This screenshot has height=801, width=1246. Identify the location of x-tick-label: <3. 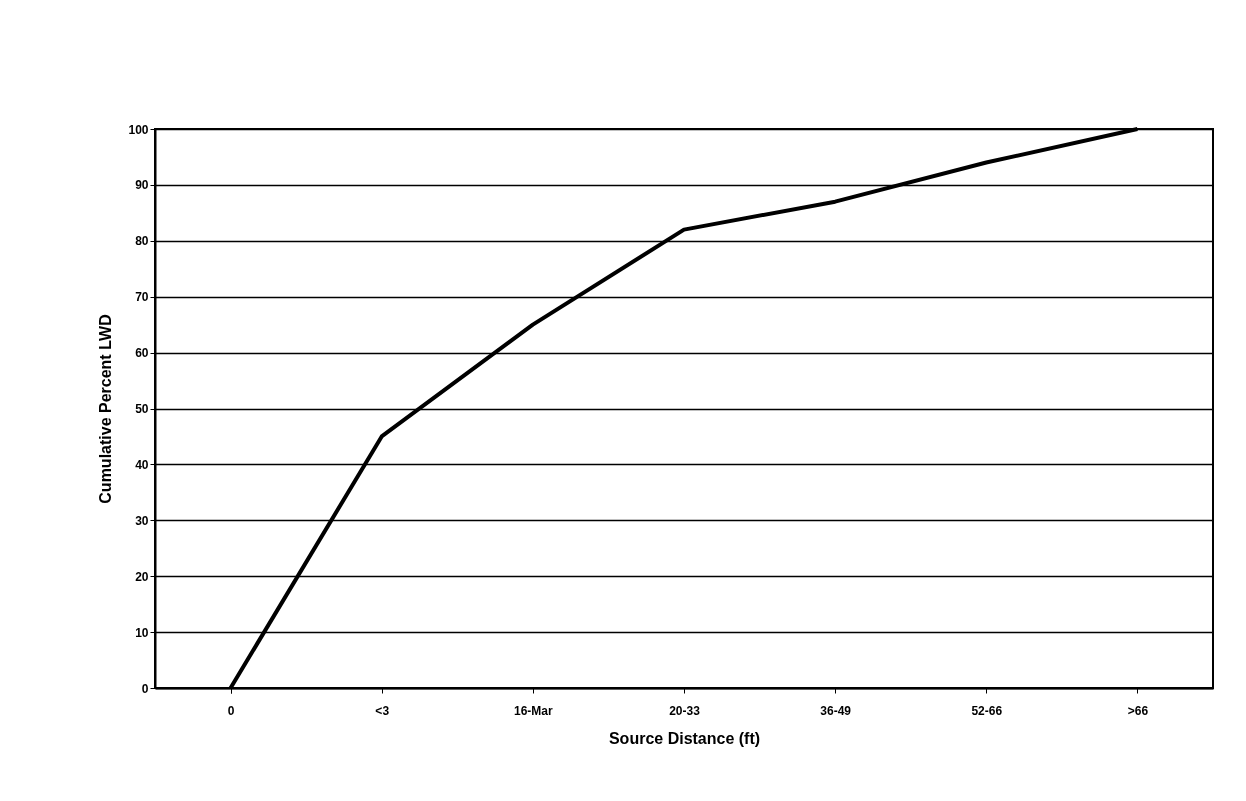
(382, 710).